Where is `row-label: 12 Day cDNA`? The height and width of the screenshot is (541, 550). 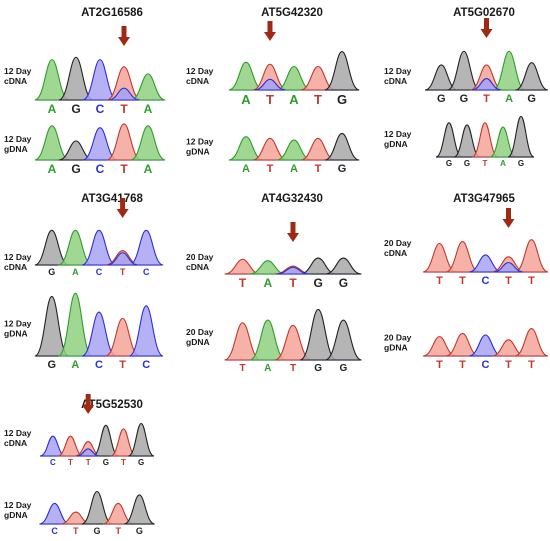
row-label: 12 Day cDNA is located at coordinates (18, 262).